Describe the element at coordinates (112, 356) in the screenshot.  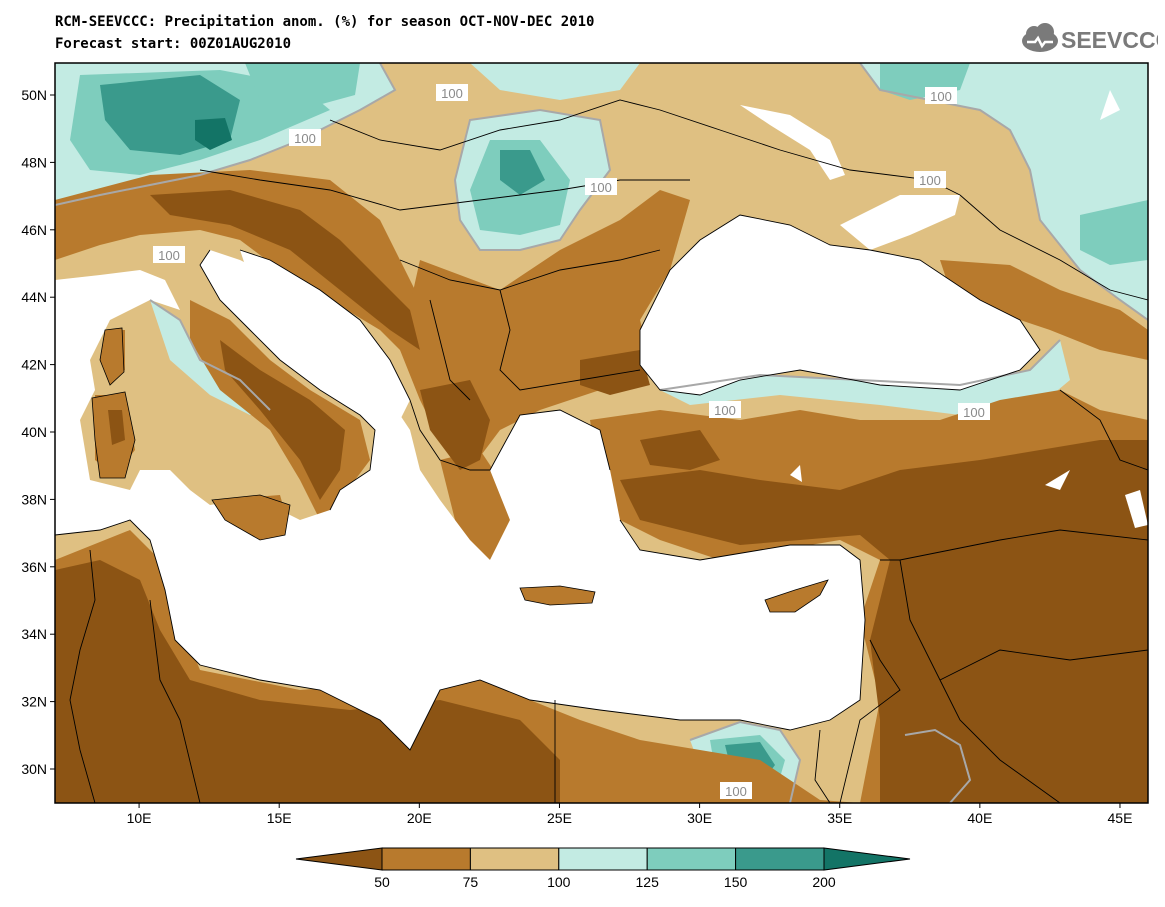
I see `corsica-island` at that location.